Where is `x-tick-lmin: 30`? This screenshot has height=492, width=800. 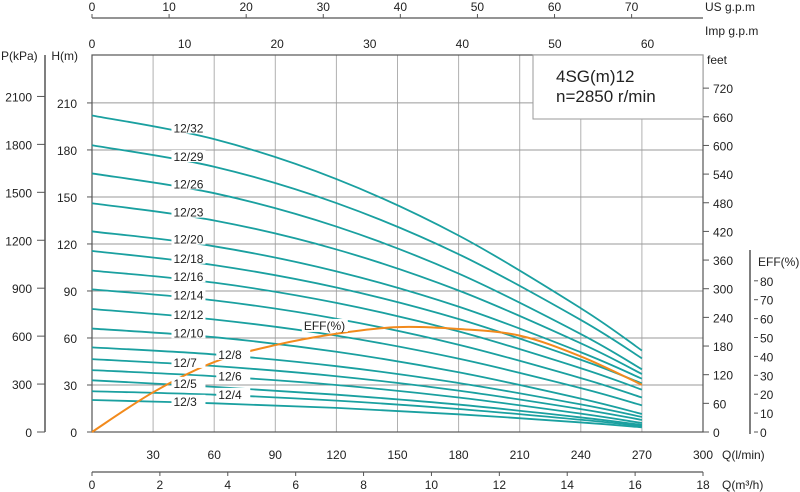 x-tick-lmin: 30 is located at coordinates (153, 455).